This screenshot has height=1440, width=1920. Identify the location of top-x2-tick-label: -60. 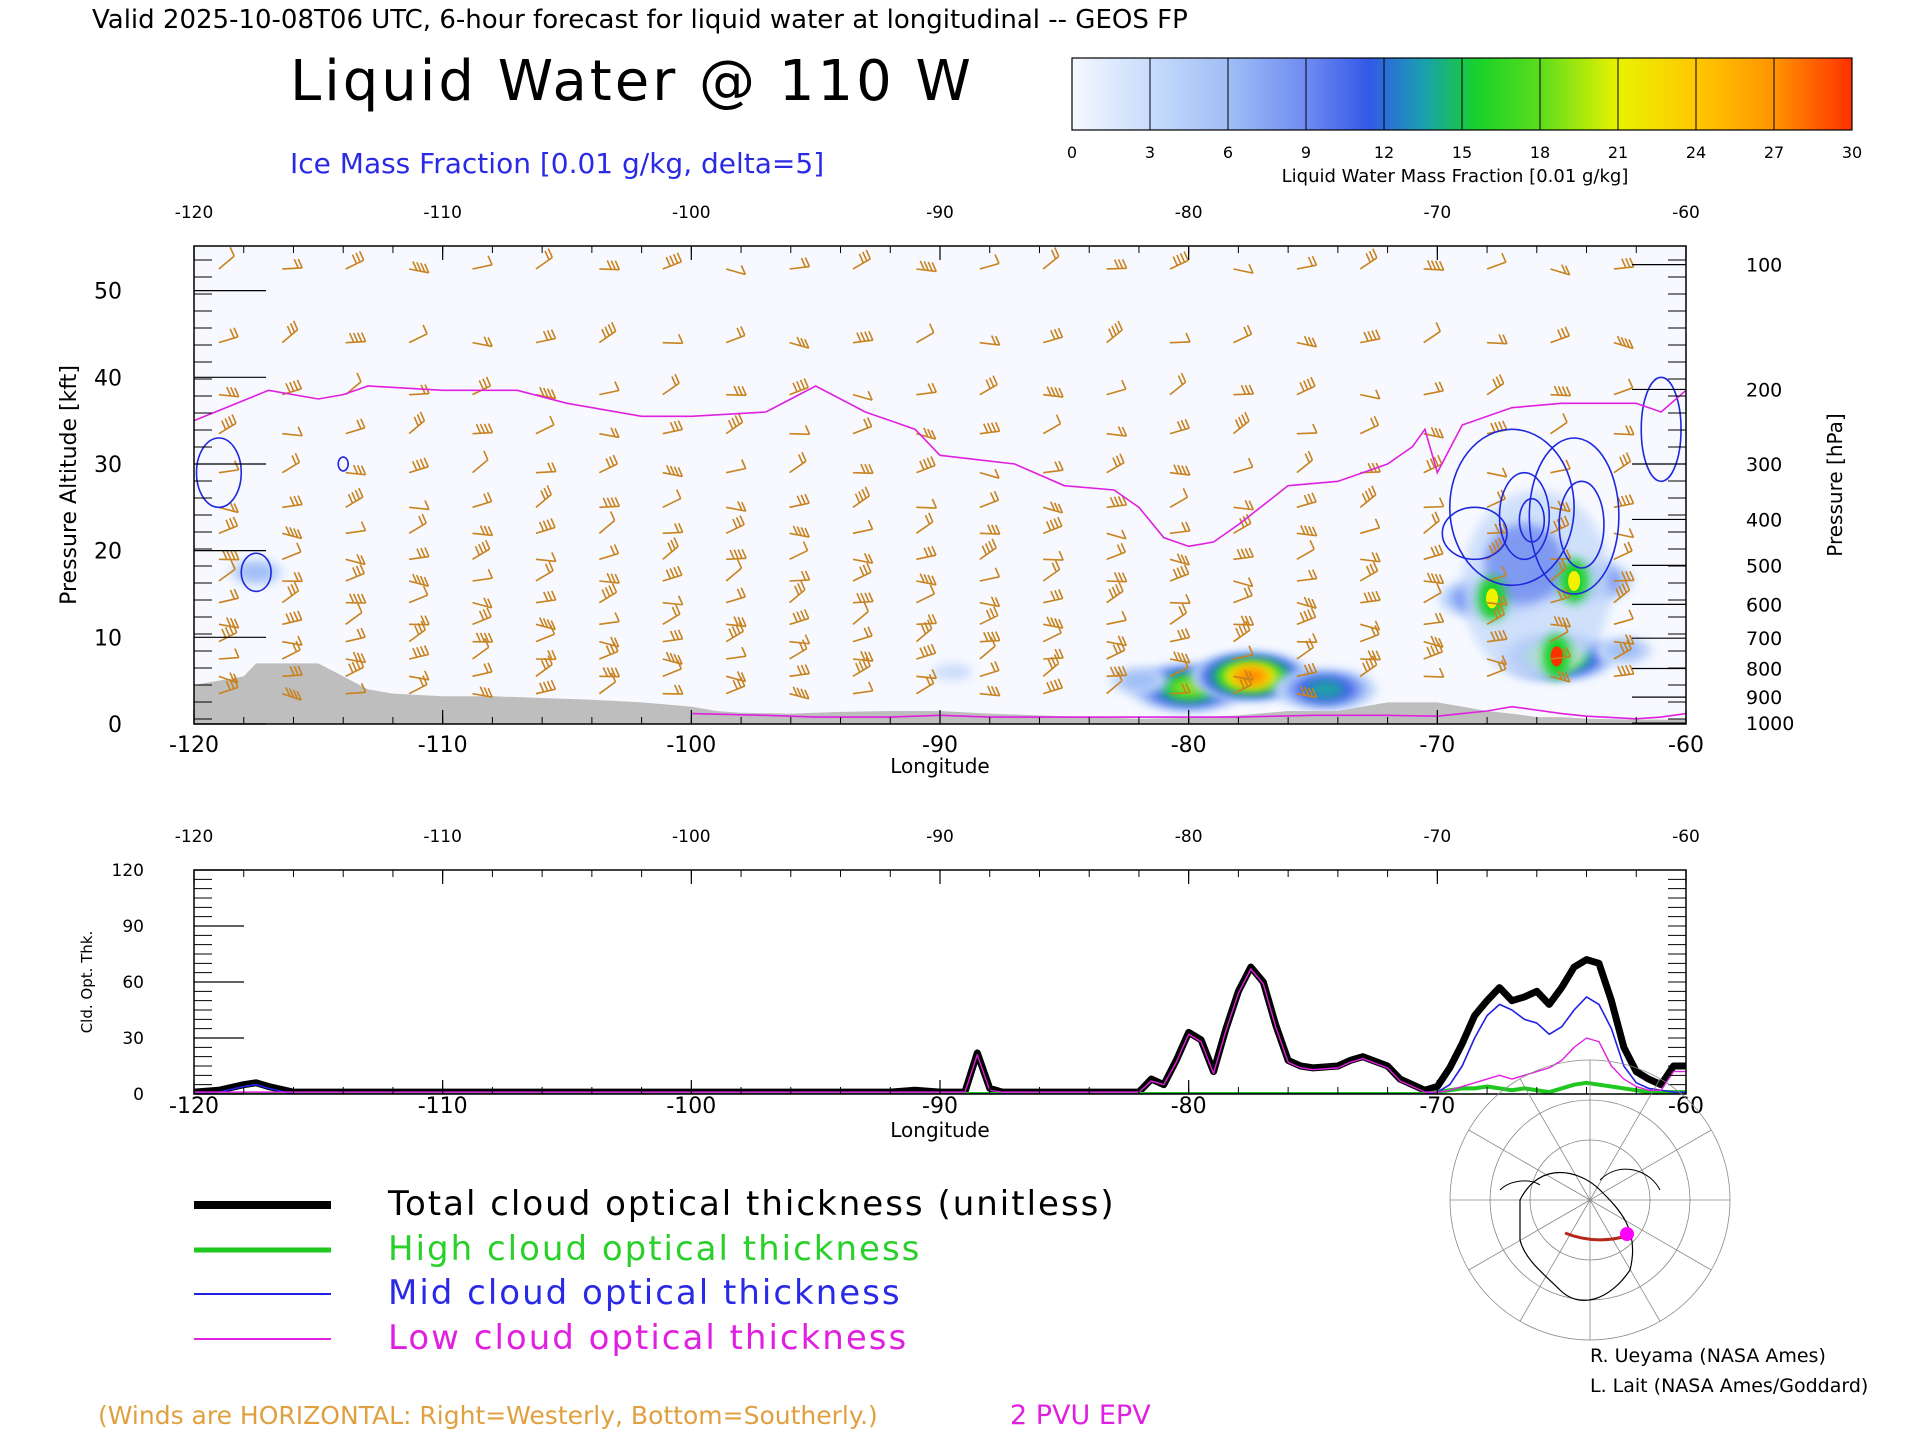
(1686, 213).